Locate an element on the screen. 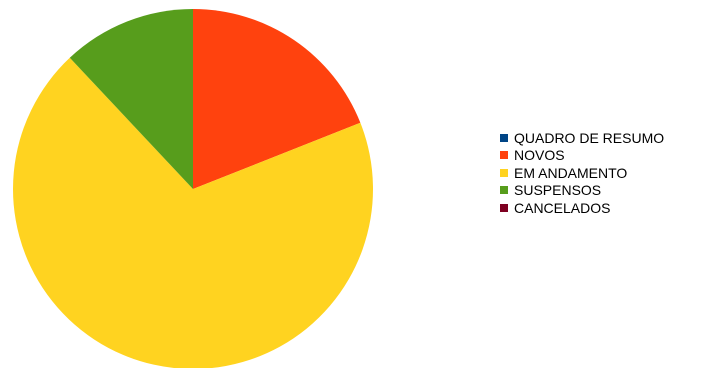  legend-item-suspensos: SUSPENSOS is located at coordinates (582, 191).